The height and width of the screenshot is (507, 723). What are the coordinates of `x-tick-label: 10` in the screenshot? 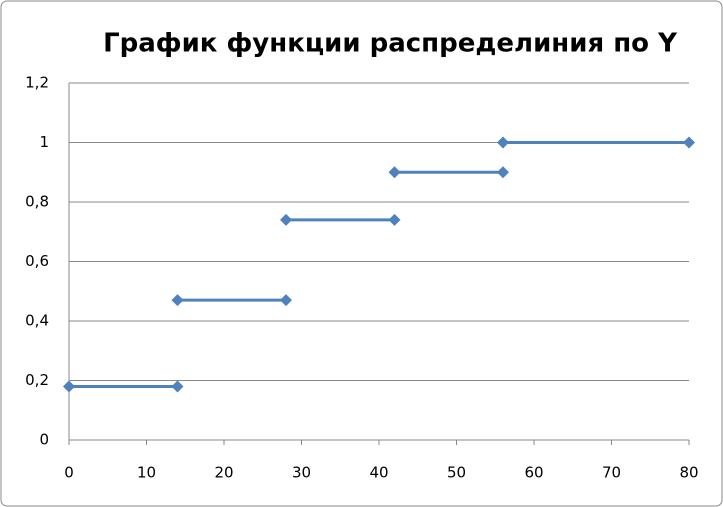 It's located at (146, 473).